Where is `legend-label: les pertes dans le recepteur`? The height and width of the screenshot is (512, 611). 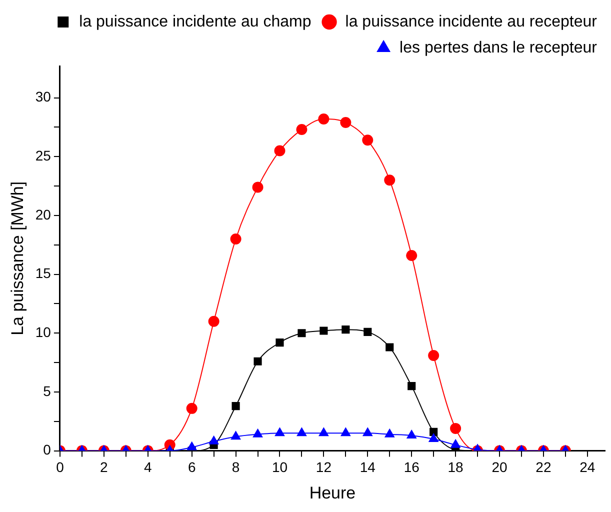
legend-label: les pertes dans le recepteur is located at coordinates (499, 47).